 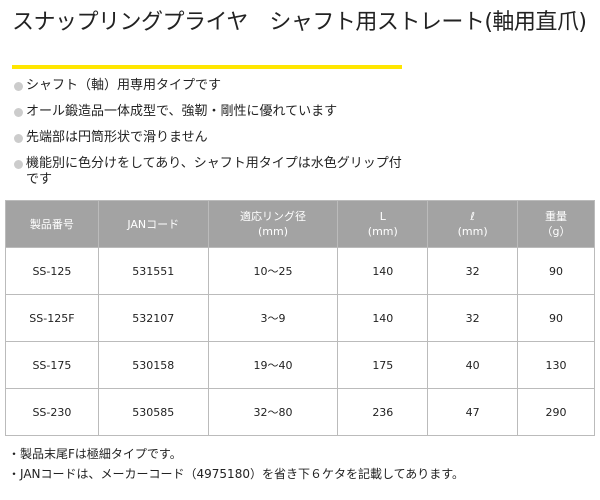 I want to click on column-header: 製品番号, so click(x=52, y=224).